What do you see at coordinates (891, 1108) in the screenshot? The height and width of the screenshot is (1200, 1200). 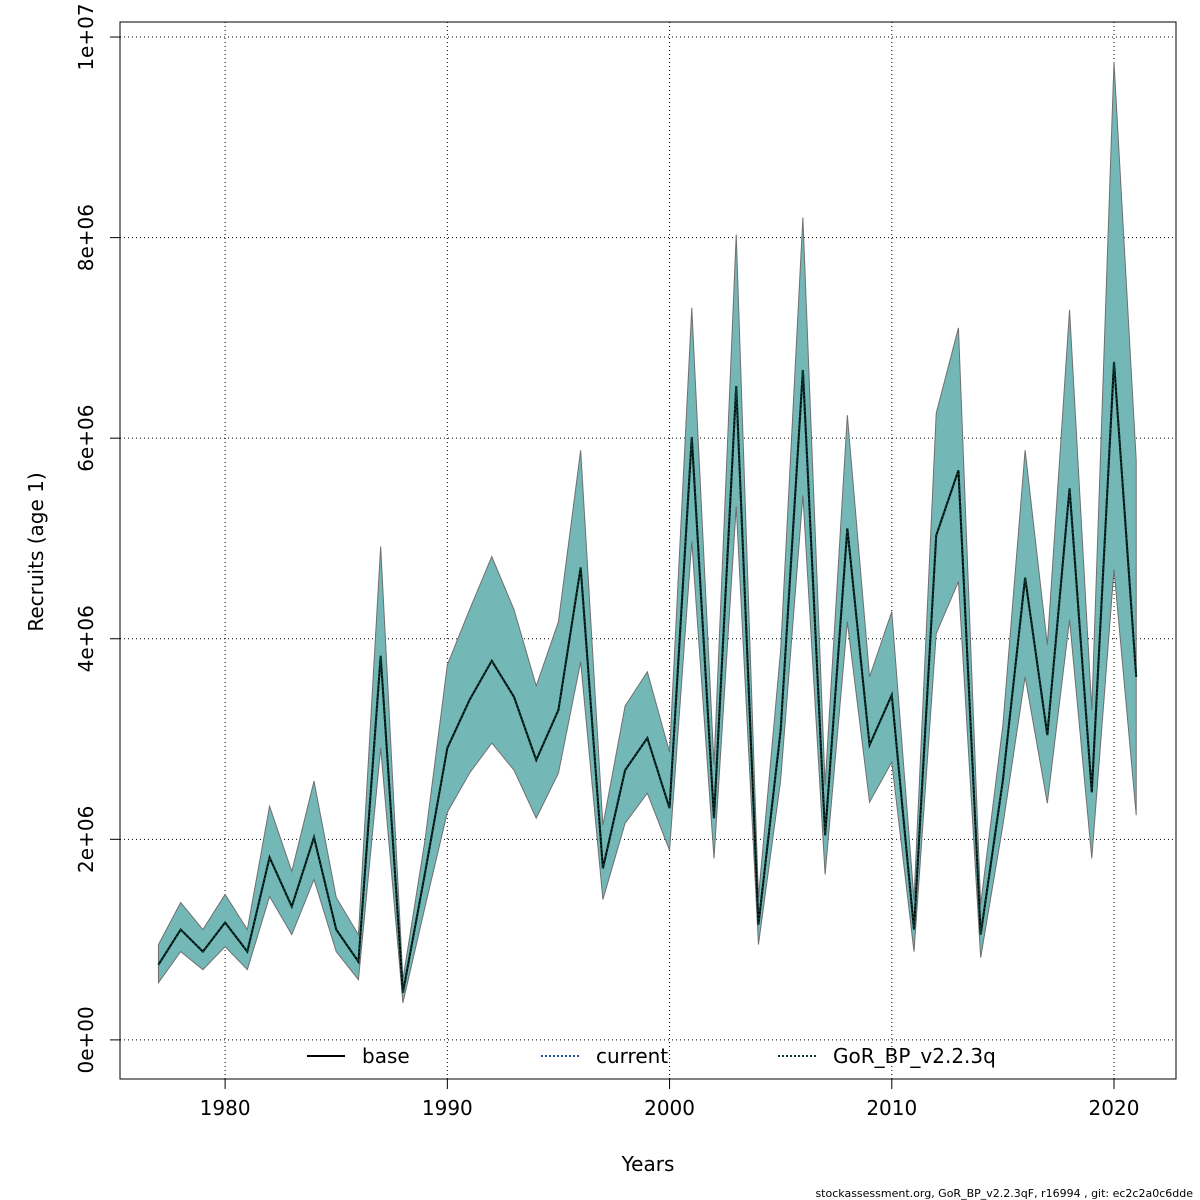 I see `x-tick-label: 2010` at bounding box center [891, 1108].